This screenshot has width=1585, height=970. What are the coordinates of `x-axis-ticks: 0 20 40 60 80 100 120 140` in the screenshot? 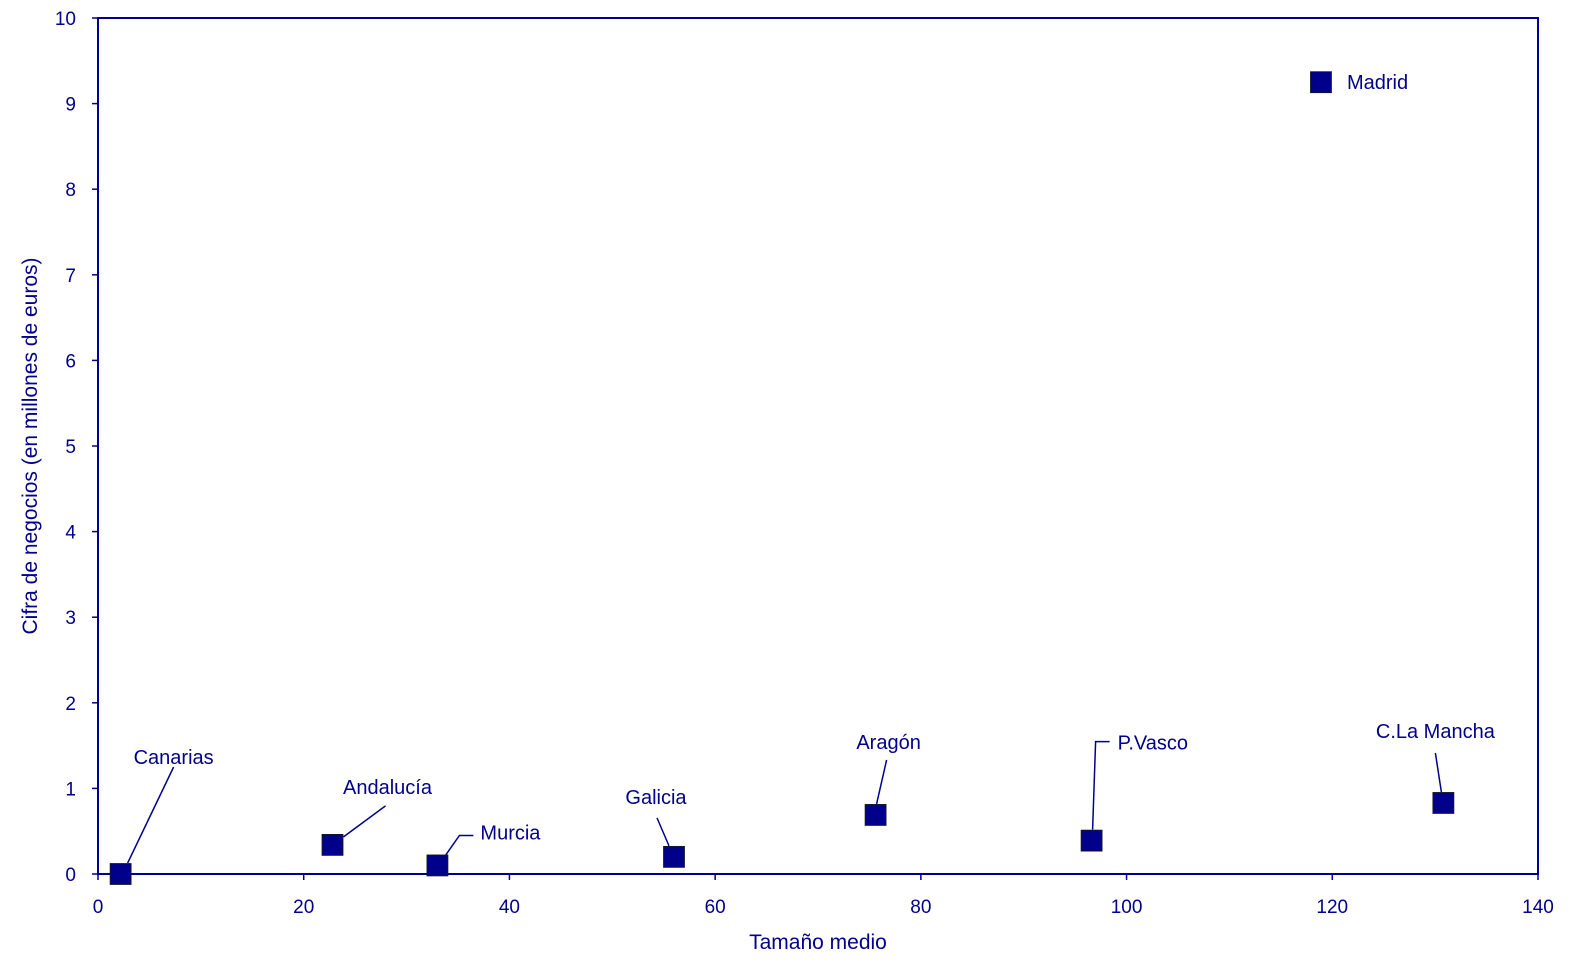 It's located at (823, 896).